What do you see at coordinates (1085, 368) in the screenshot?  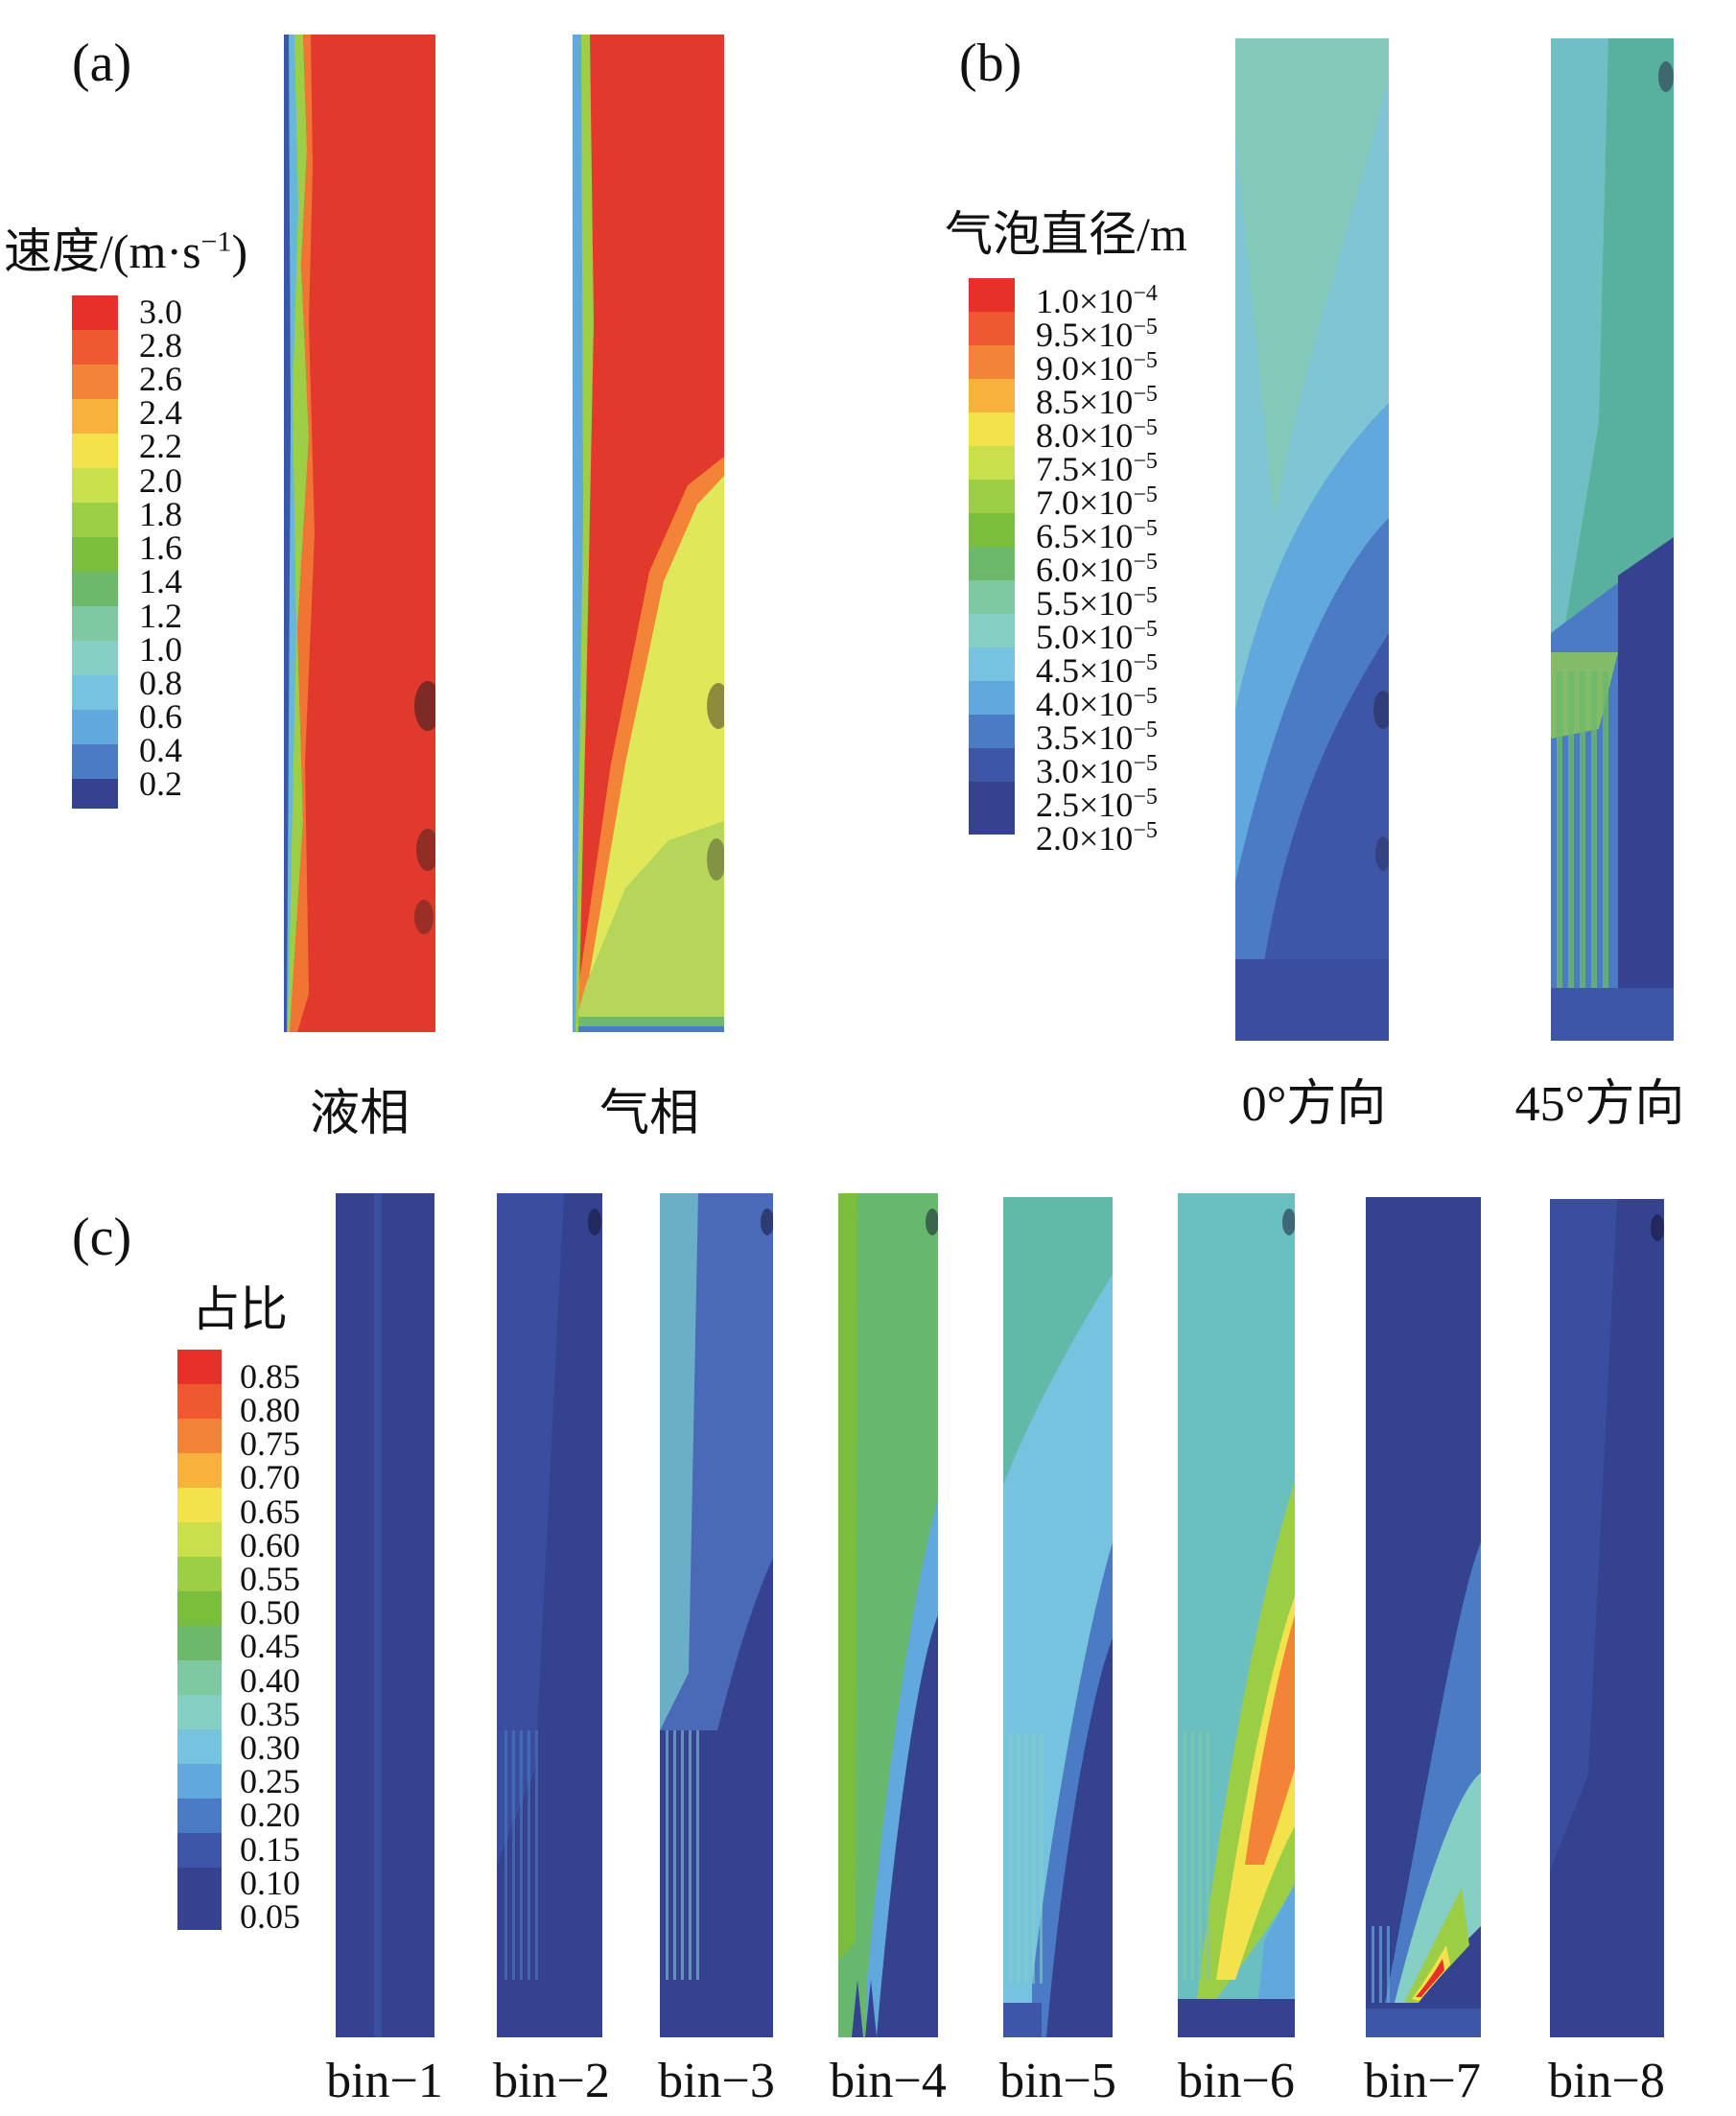 I see `tick-mantissa: 9.0×10` at bounding box center [1085, 368].